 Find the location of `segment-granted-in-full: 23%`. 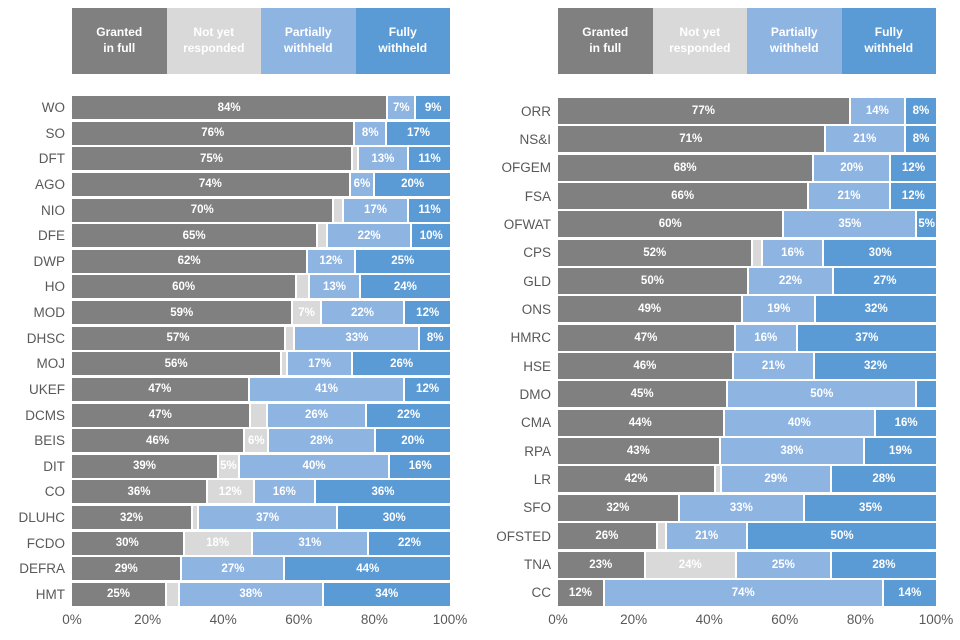

segment-granted-in-full: 23% is located at coordinates (601, 564).